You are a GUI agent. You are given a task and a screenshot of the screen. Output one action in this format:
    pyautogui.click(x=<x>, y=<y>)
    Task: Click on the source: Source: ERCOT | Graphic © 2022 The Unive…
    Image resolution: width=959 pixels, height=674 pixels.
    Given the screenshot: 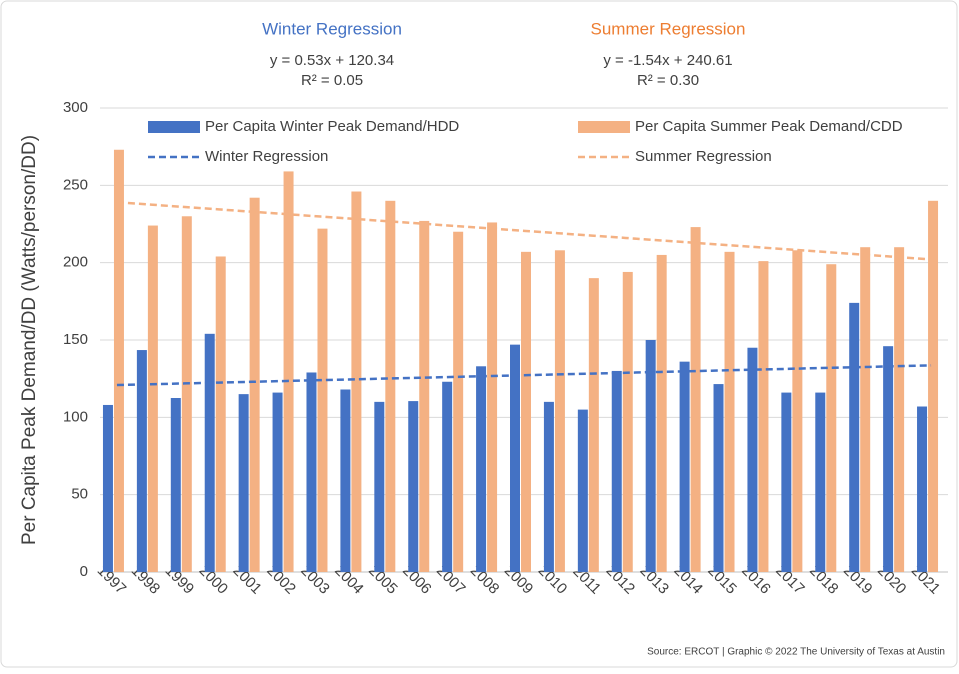 What is the action you would take?
    pyautogui.click(x=796, y=652)
    